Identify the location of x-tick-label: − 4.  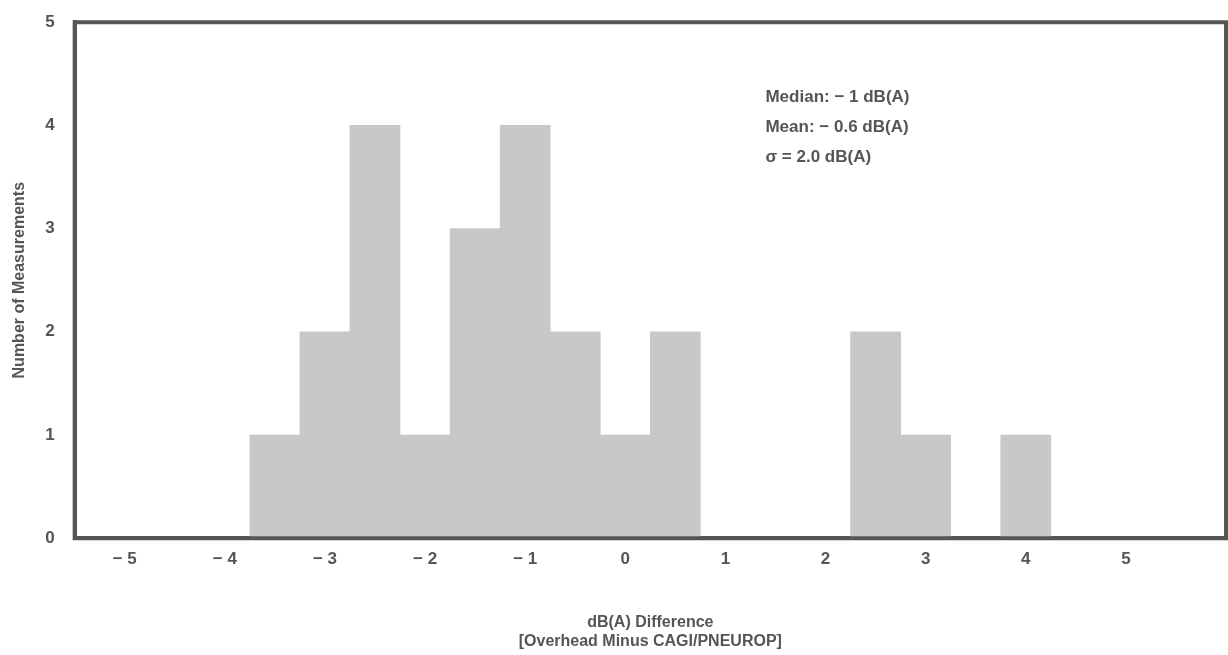
(225, 559).